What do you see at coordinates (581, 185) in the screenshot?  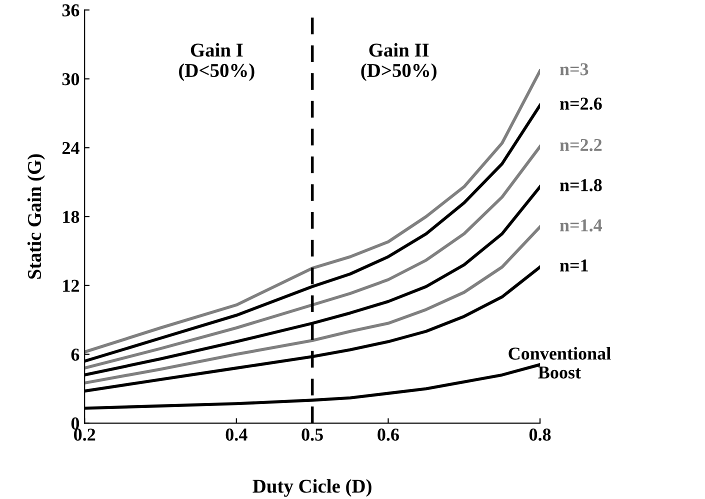 I see `series-label: n=1.8` at bounding box center [581, 185].